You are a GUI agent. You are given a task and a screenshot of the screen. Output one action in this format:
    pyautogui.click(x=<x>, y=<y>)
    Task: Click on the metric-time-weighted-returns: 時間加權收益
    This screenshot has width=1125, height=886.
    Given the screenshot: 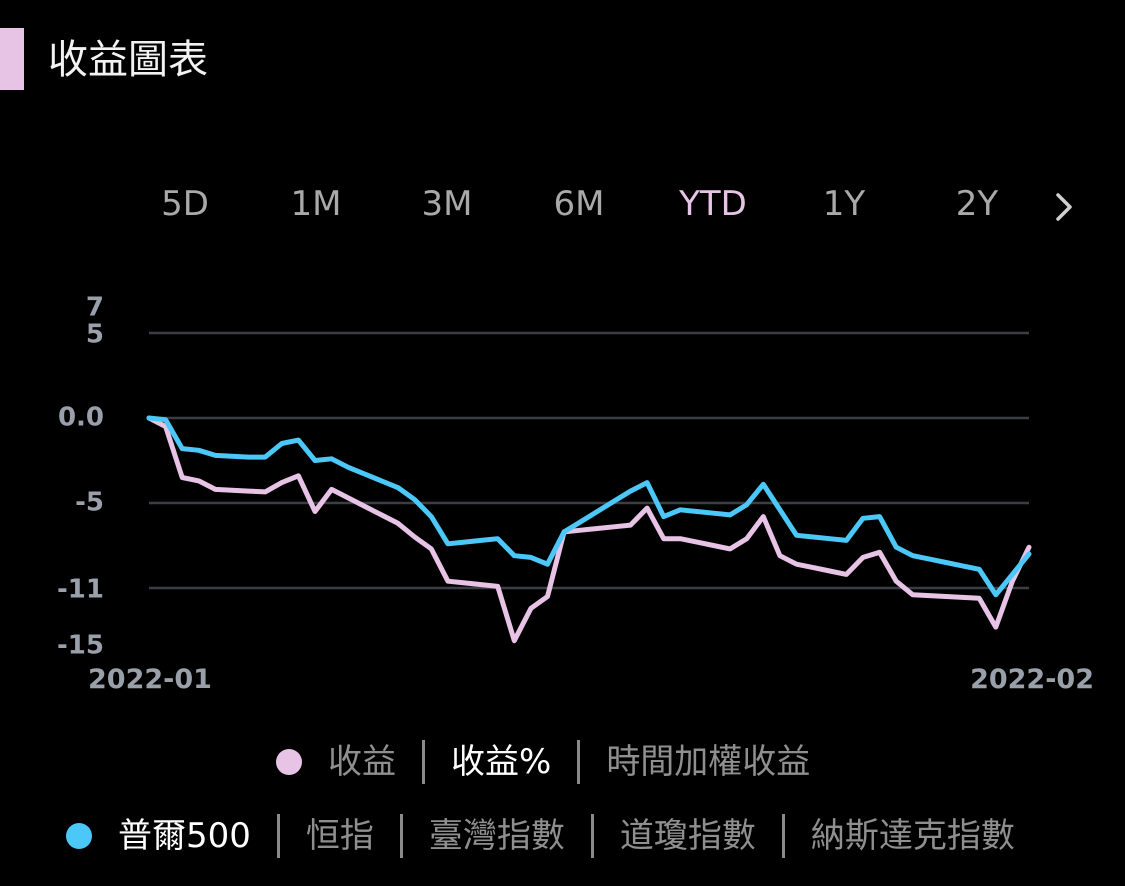 What is the action you would take?
    pyautogui.click(x=708, y=762)
    